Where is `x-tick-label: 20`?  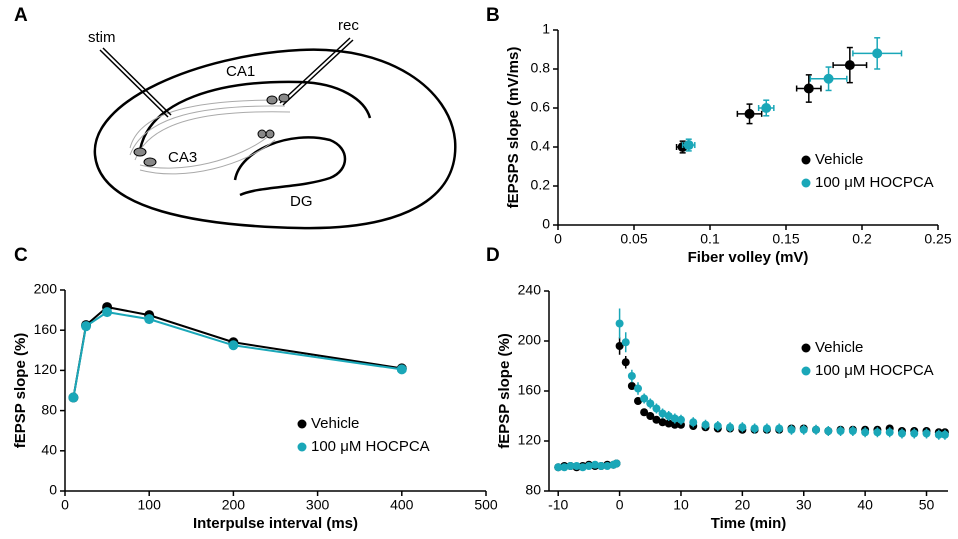
x-tick-label: 20 is located at coordinates (743, 505).